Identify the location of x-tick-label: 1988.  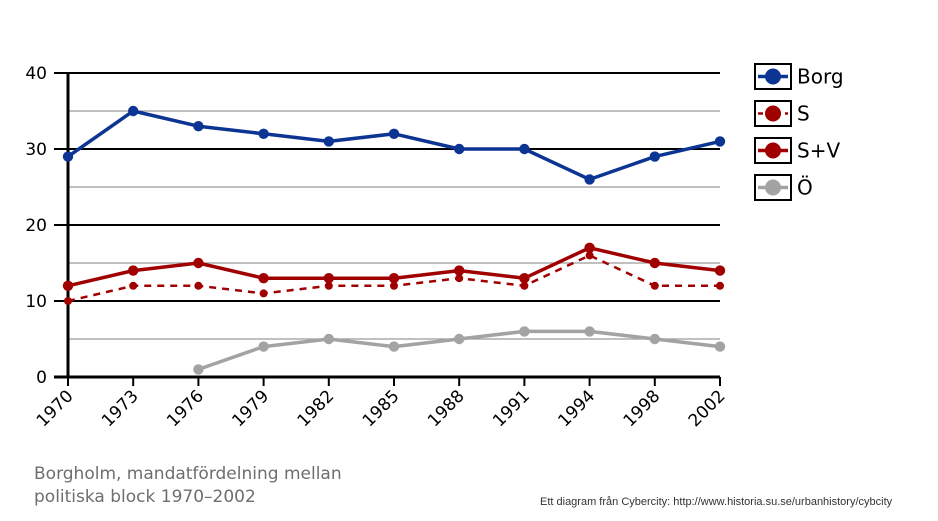
(446, 408).